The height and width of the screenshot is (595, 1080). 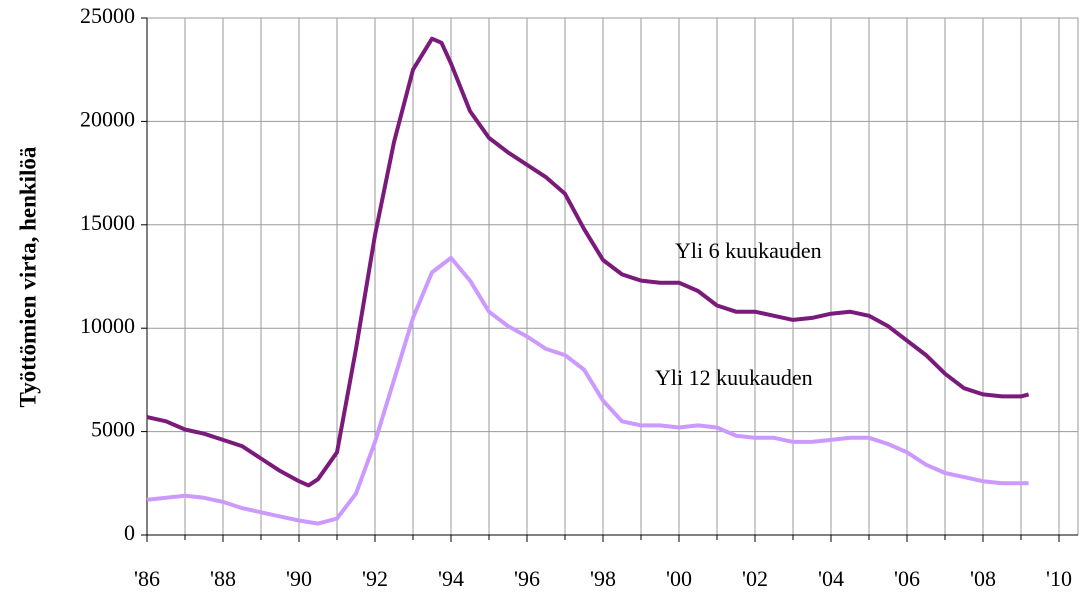 I want to click on y-tick-label: 25000, so click(x=107, y=15).